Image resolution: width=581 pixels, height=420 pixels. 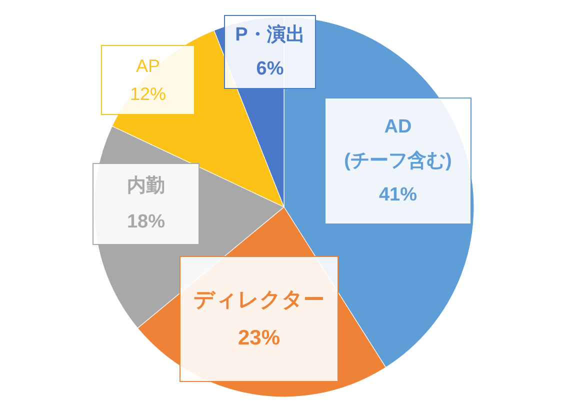 I want to click on data-label: 6%, so click(x=270, y=69).